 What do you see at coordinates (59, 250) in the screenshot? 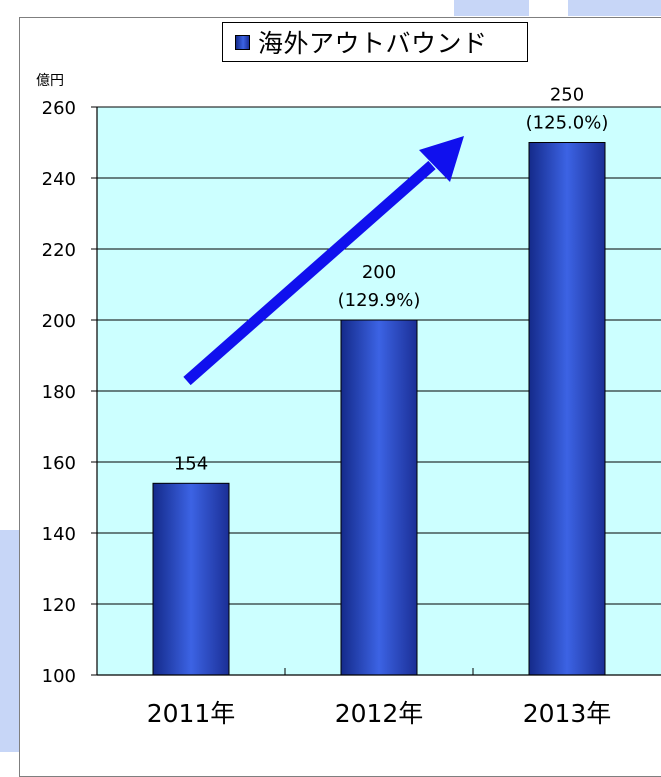
I see `y-tick-label: 220` at bounding box center [59, 250].